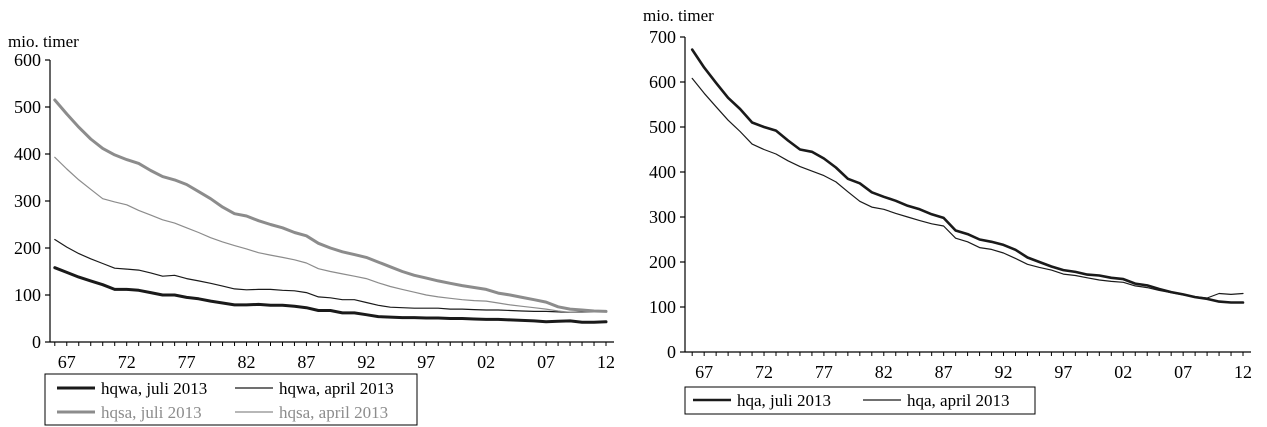 Image resolution: width=1267 pixels, height=427 pixels. Describe the element at coordinates (546, 362) in the screenshot. I see `left-x-tick-label: 07` at that location.